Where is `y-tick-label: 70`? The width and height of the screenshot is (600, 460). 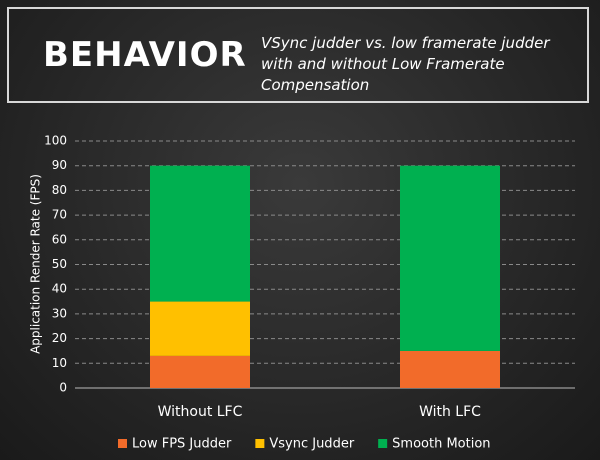
y-tick-label: 70 is located at coordinates (59, 215).